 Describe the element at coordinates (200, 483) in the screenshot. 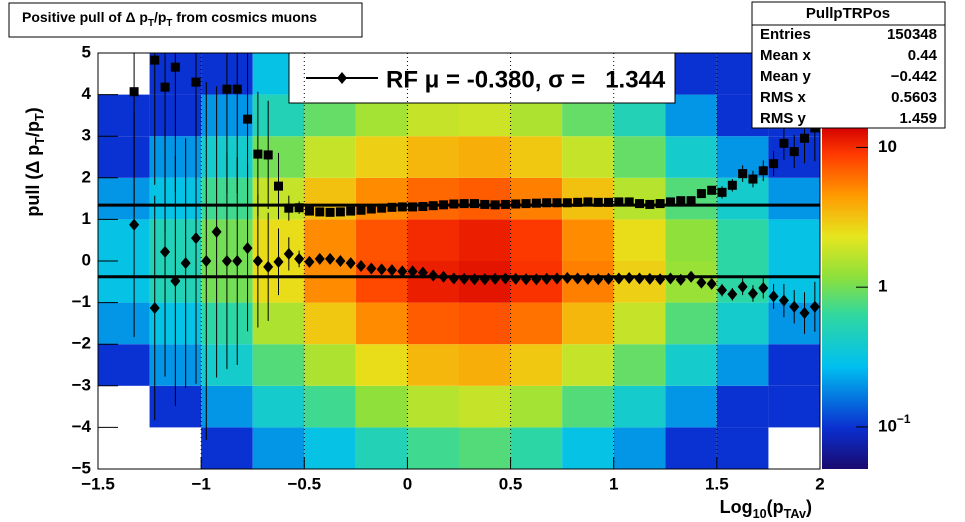

I see `x-tick-label: −1` at that location.